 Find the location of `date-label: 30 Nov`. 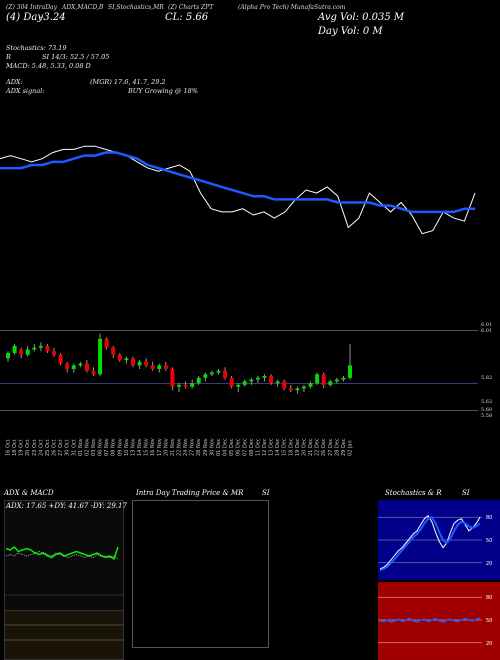

date-label: 30 Nov is located at coordinates (212, 447).